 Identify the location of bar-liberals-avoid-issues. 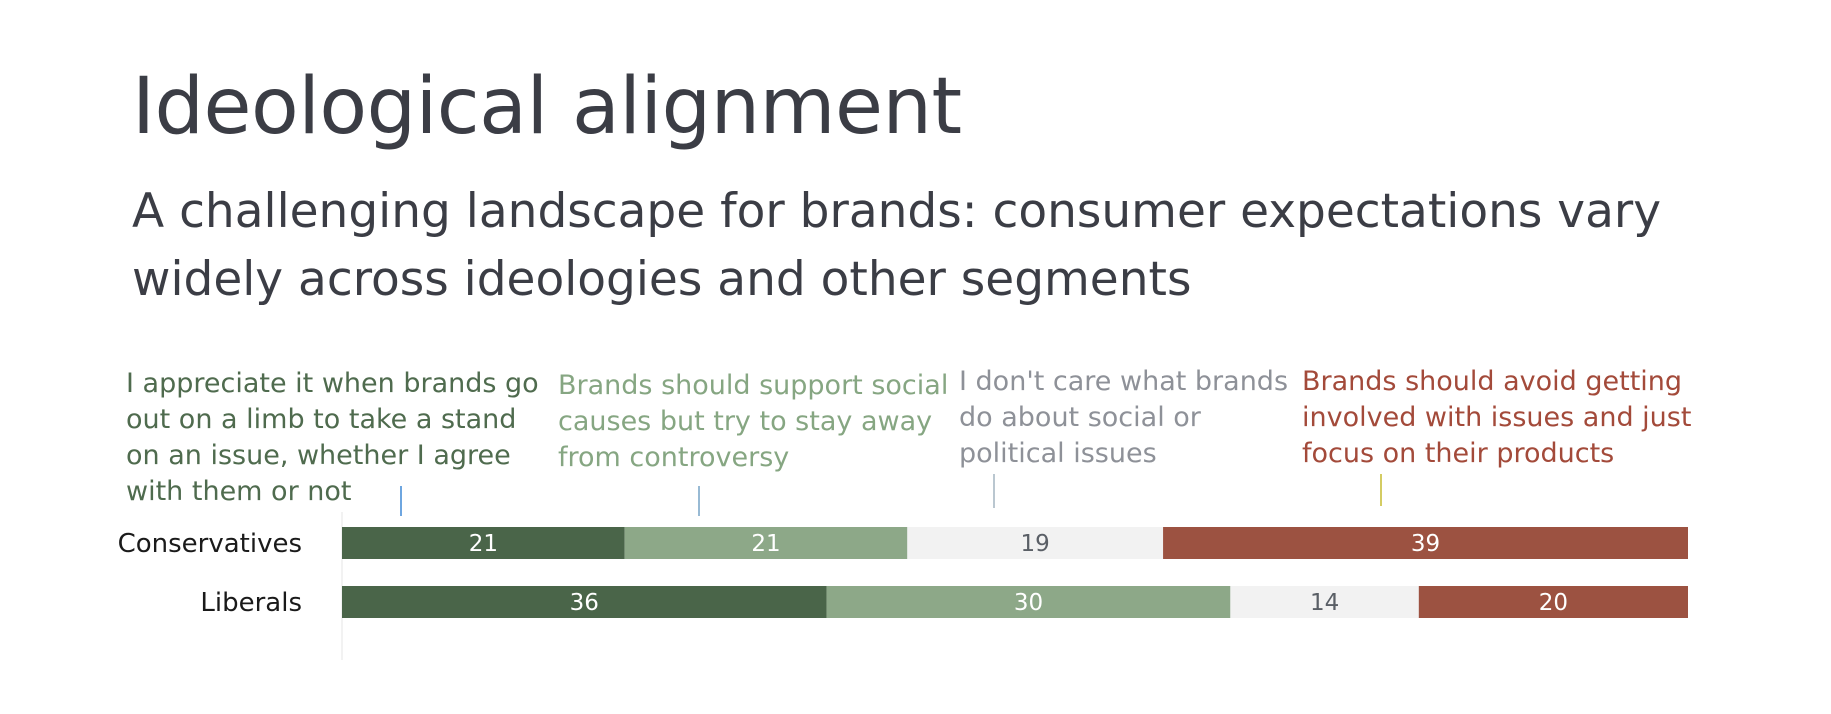
(1553, 602).